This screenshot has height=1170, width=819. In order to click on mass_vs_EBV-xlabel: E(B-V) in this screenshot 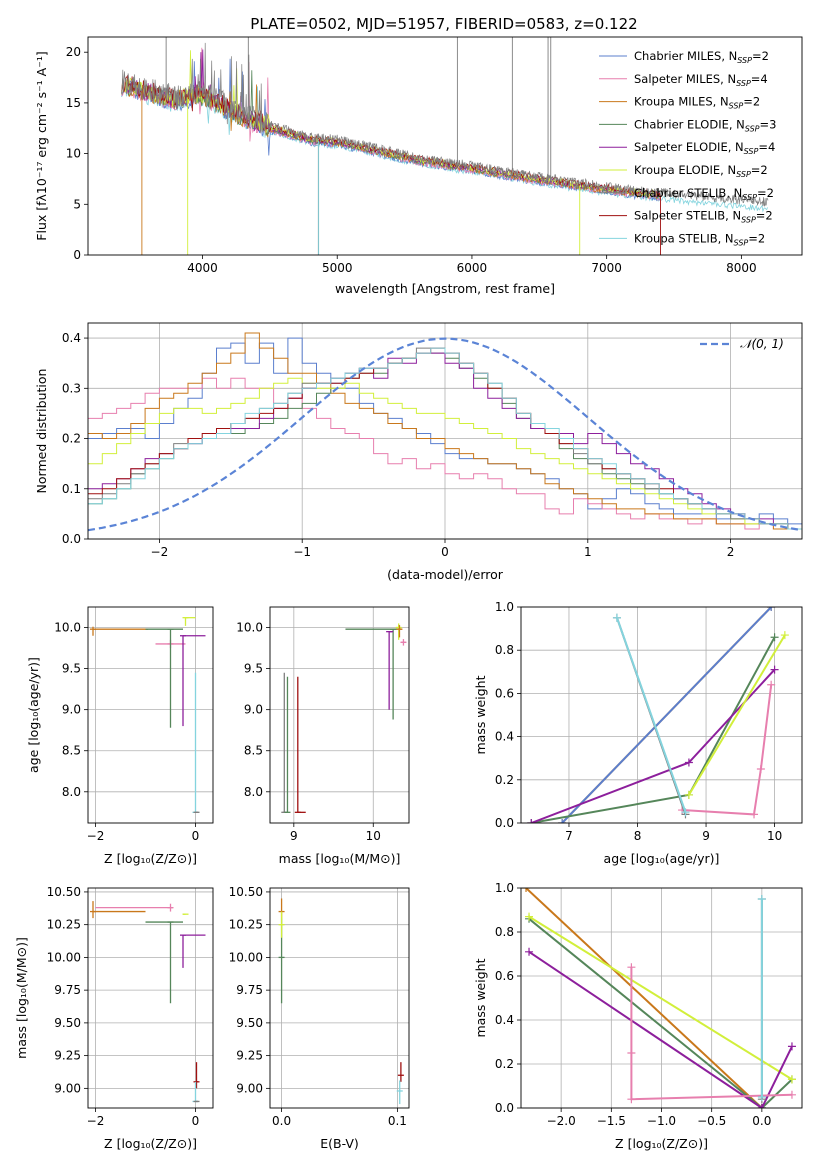, I will do `click(339, 1143)`.